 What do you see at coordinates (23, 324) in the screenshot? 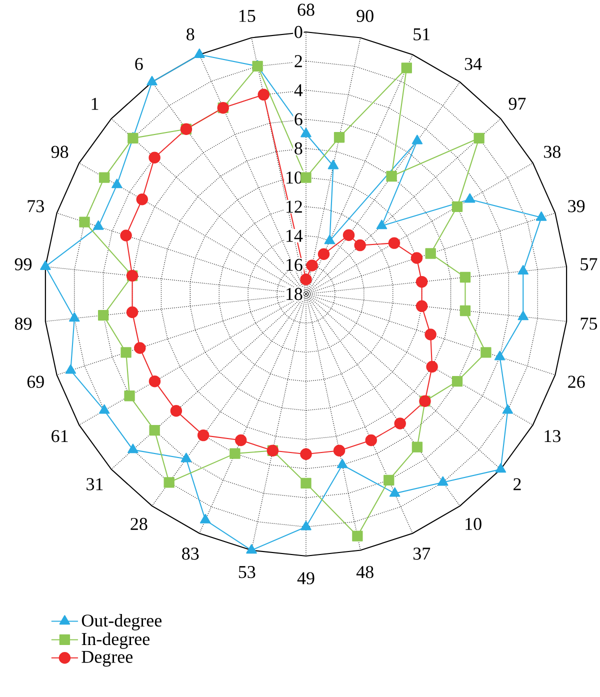
I see `spoke-label: 89` at bounding box center [23, 324].